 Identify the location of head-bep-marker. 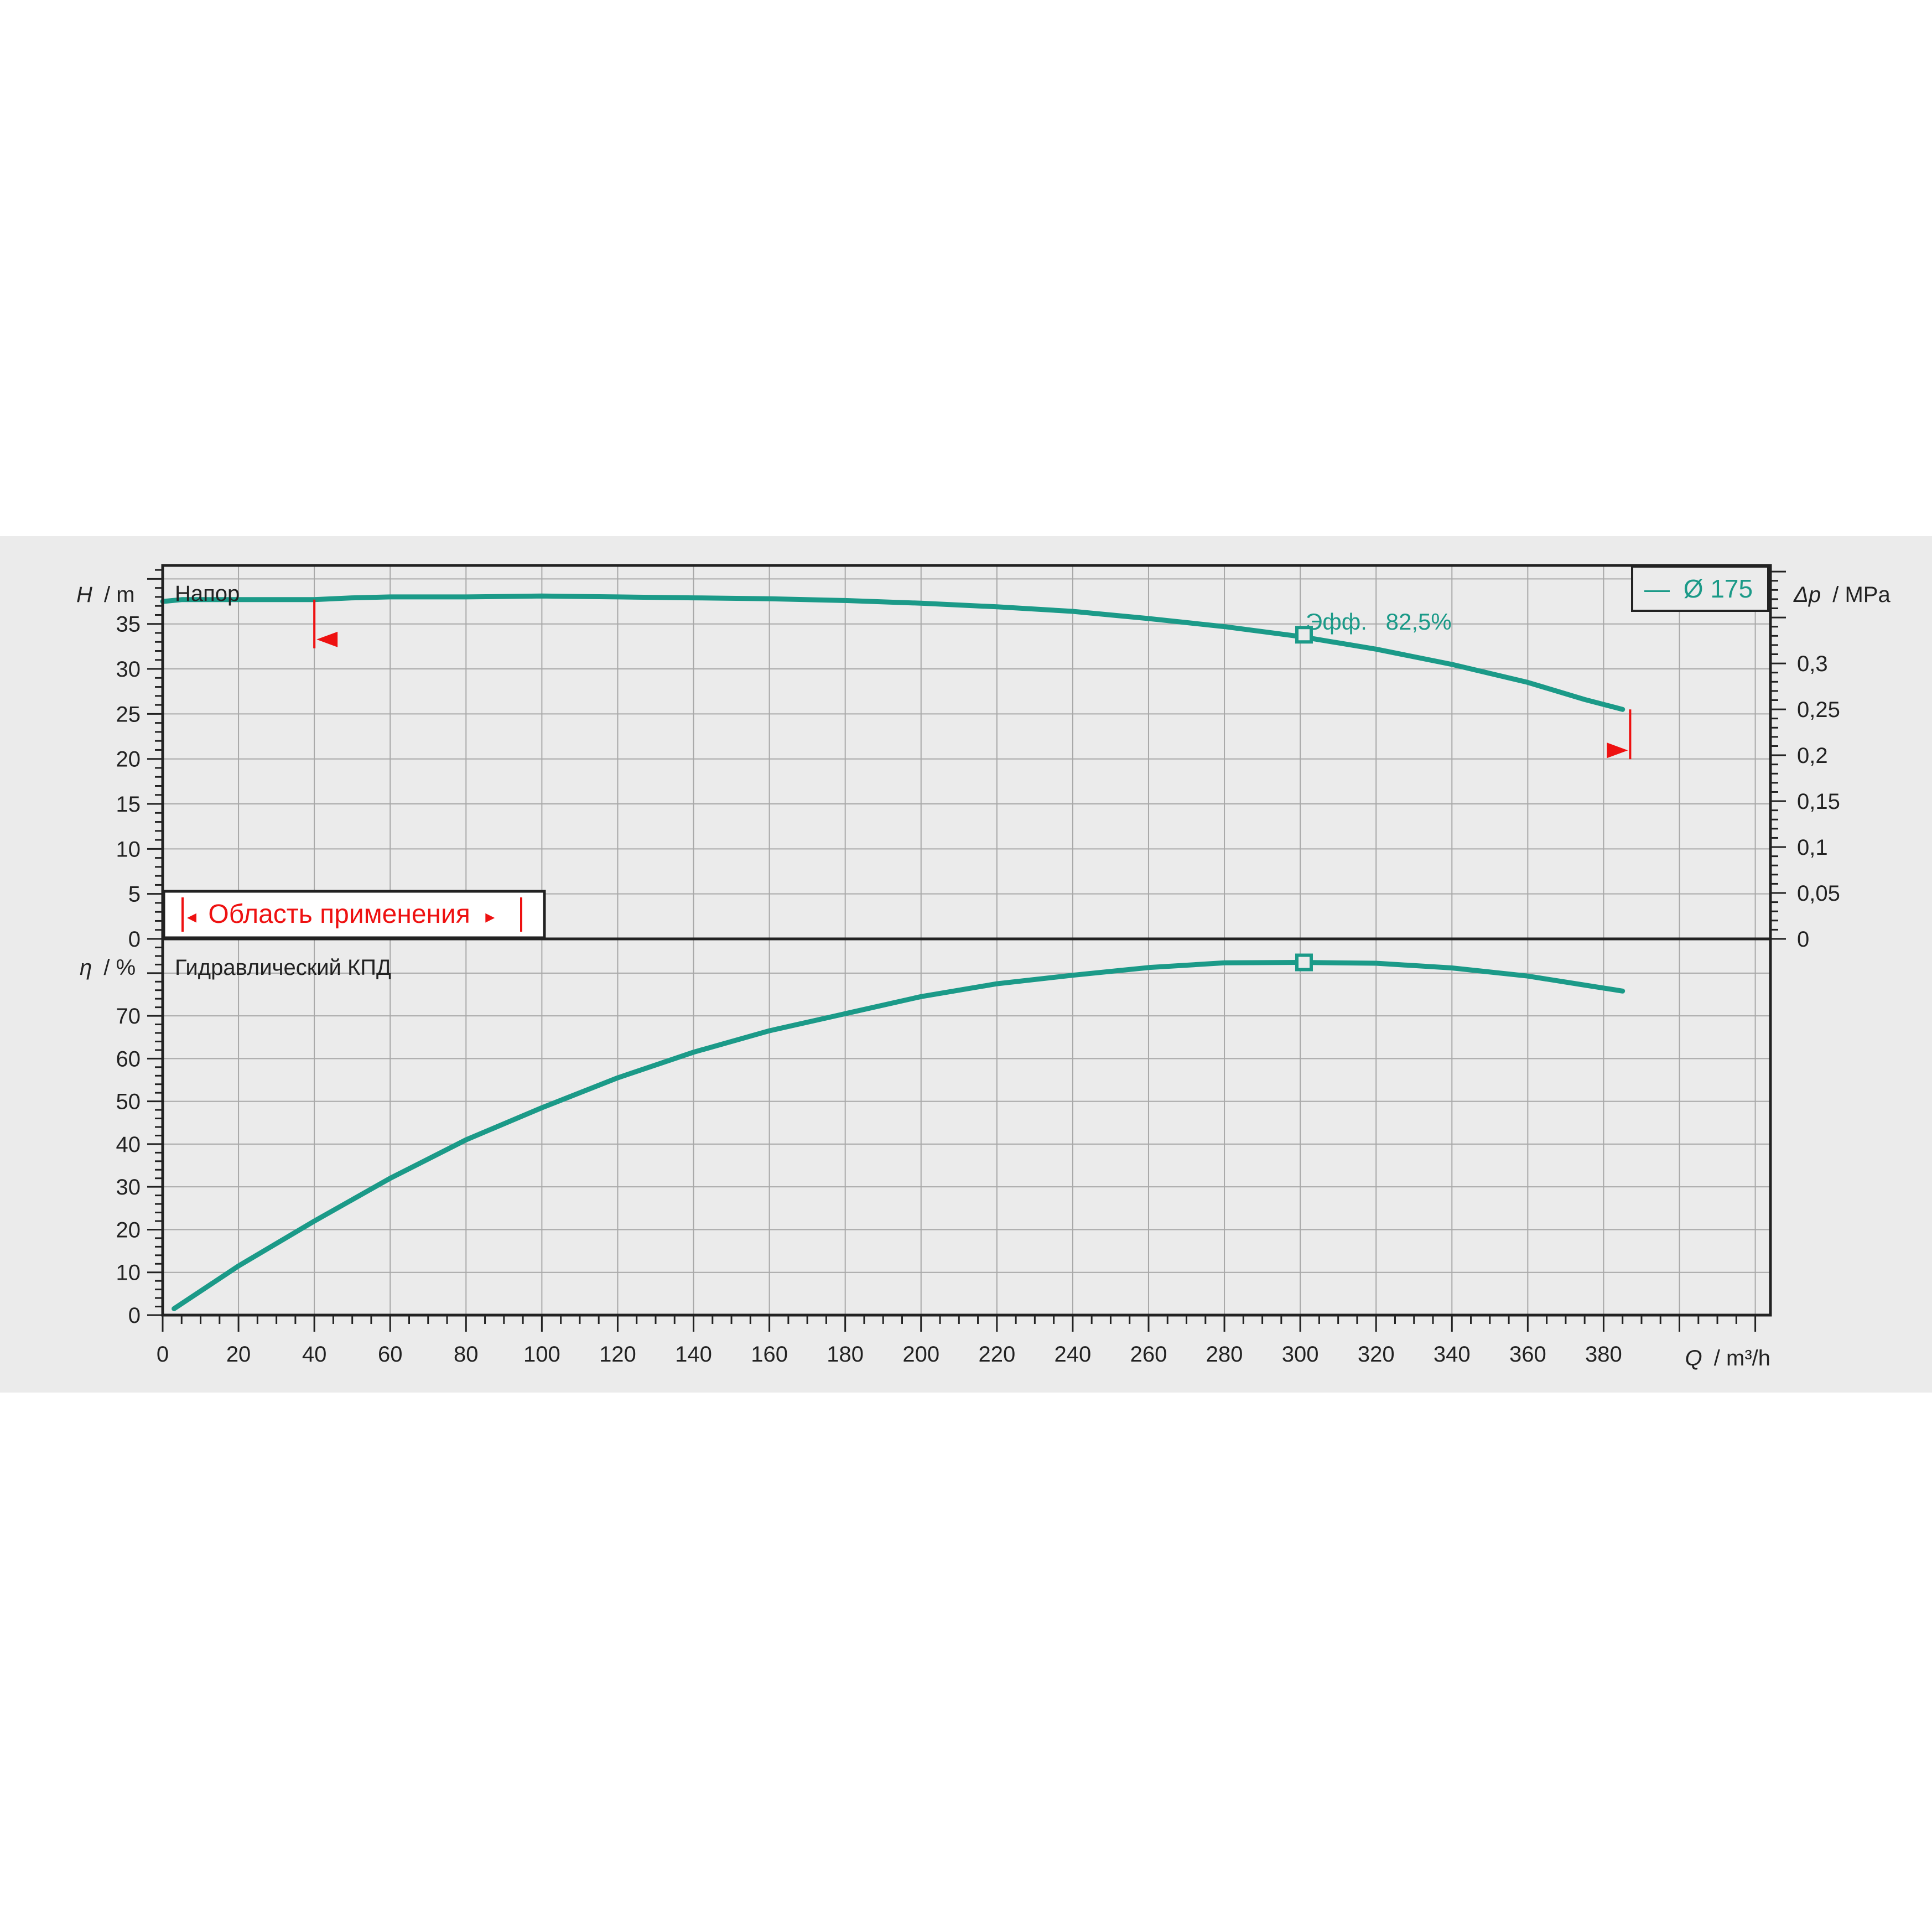
(1304, 635).